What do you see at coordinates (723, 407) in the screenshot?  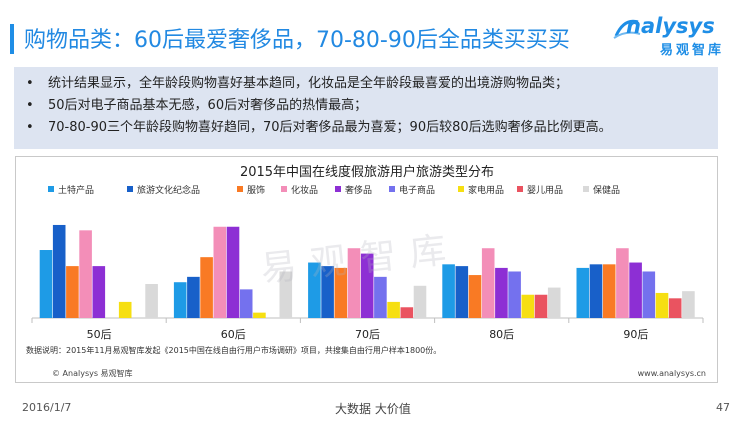 I see `page-number: 47` at bounding box center [723, 407].